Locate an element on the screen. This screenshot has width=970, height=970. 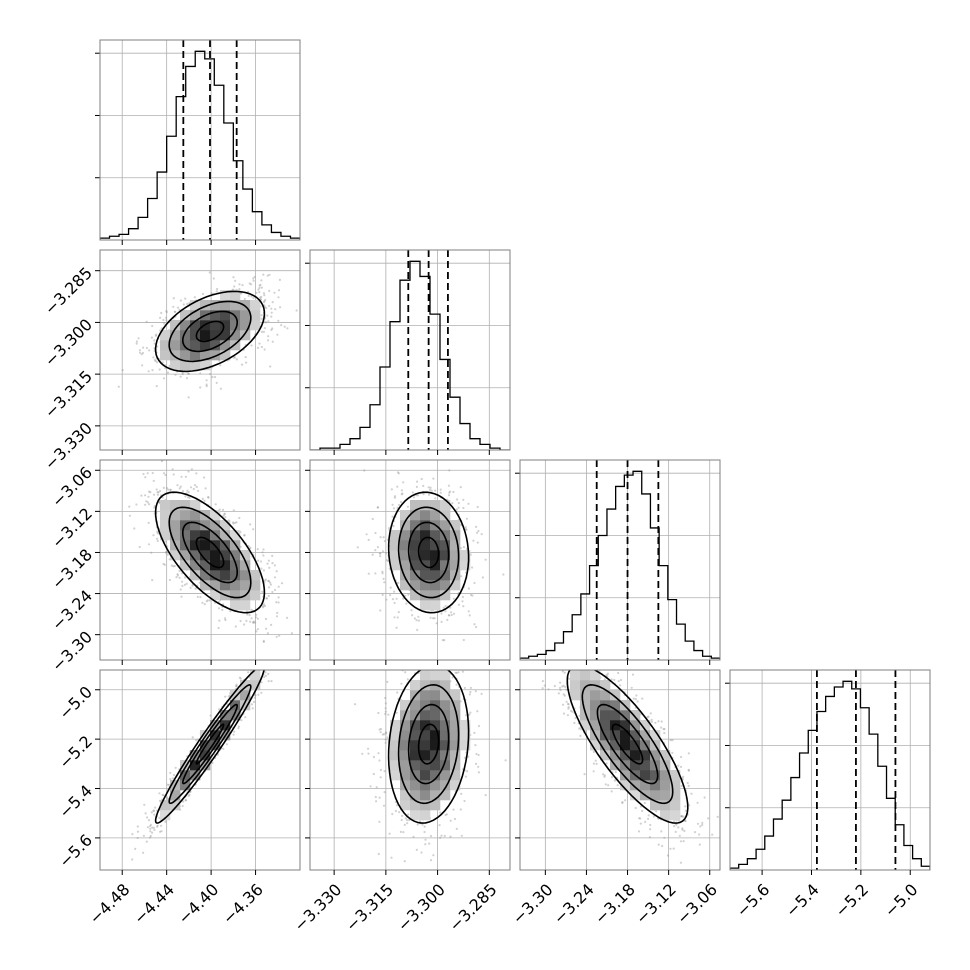
panel-frame is located at coordinates (410, 770).